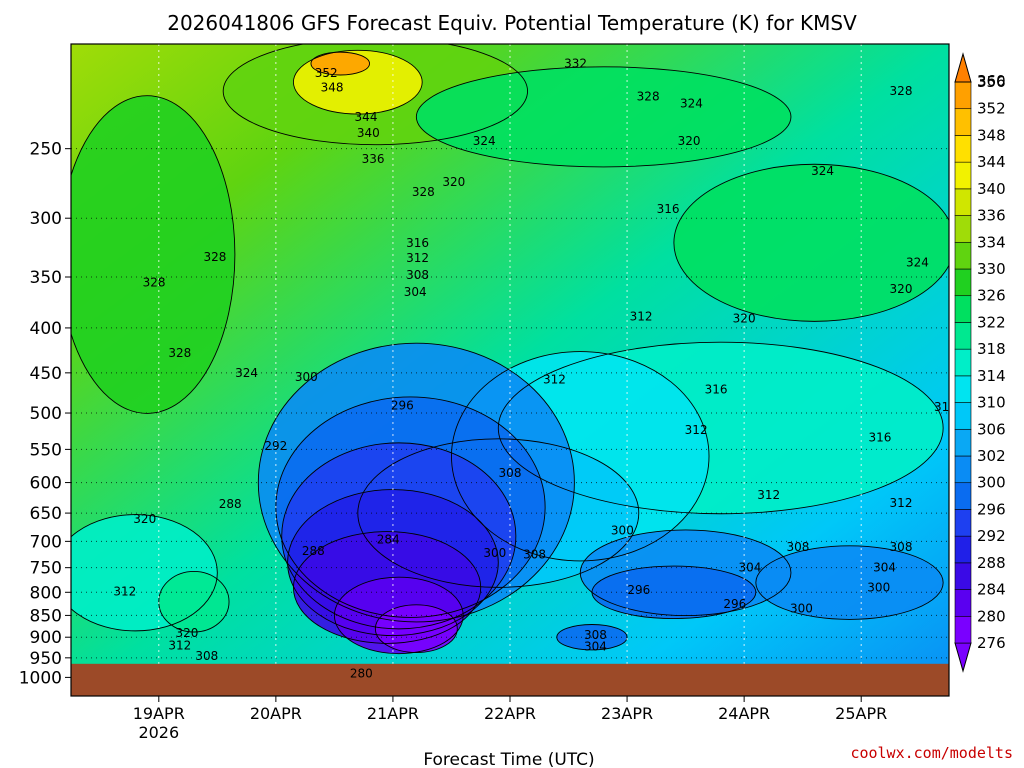 This screenshot has width=1024, height=768. What do you see at coordinates (931, 753) in the screenshot?
I see `credit-text: coolwx.com/modelts` at bounding box center [931, 753].